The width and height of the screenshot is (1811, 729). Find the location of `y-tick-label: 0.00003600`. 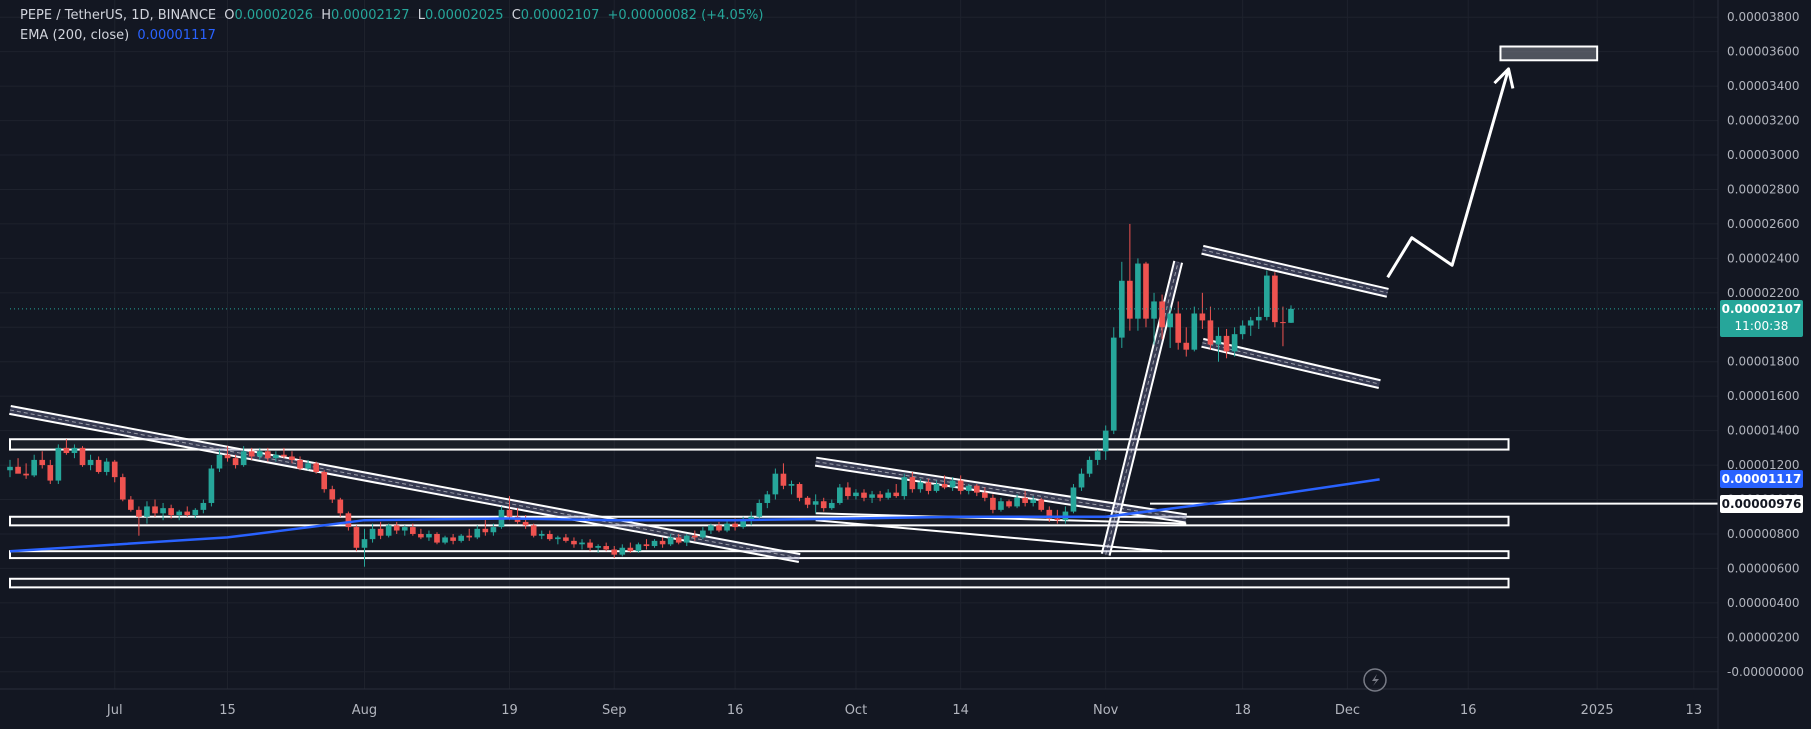

y-tick-label: 0.00003600 is located at coordinates (1763, 52).